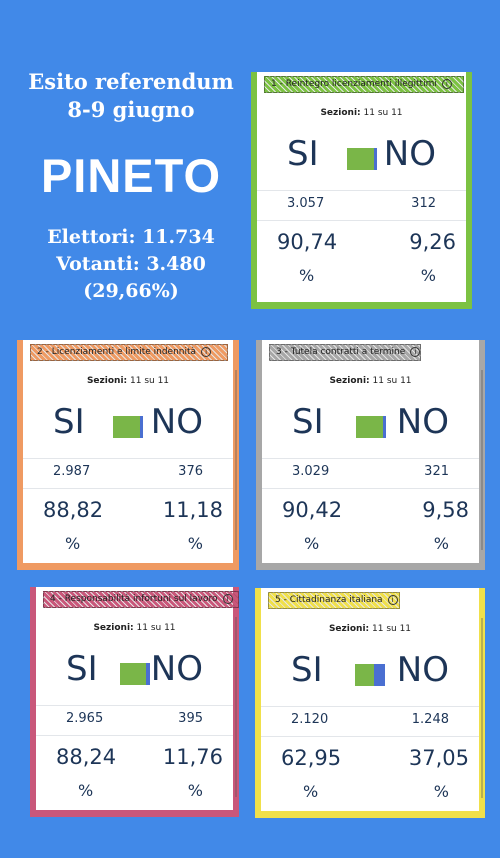  Describe the element at coordinates (436, 471) in the screenshot. I see `no-votes: 321` at that location.